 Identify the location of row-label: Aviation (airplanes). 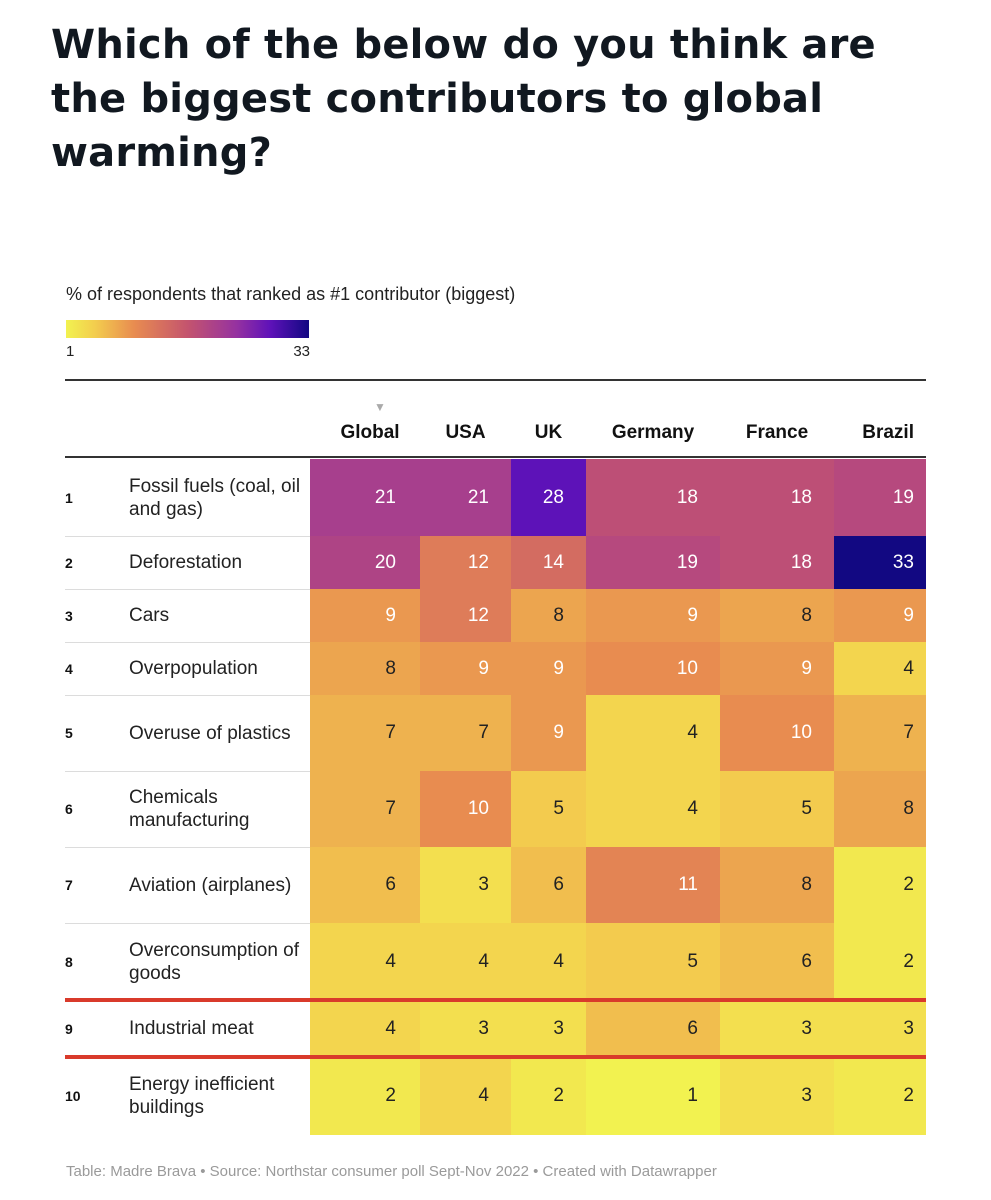
(210, 885).